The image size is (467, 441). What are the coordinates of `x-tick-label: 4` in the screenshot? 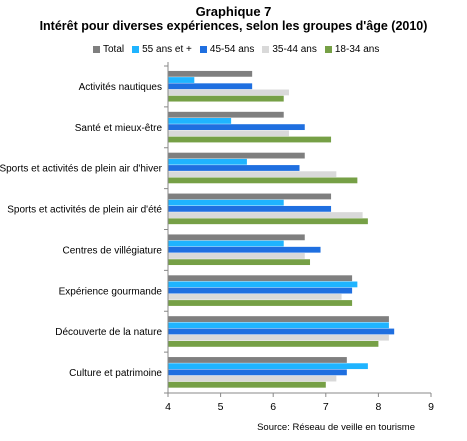 It's located at (168, 407).